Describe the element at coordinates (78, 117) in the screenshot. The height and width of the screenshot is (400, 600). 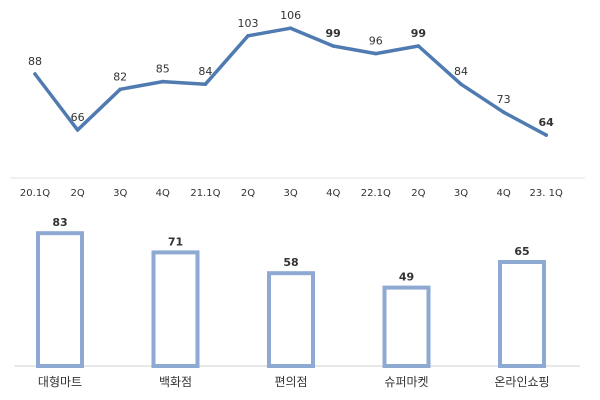
I see `line-data-label: 66` at that location.